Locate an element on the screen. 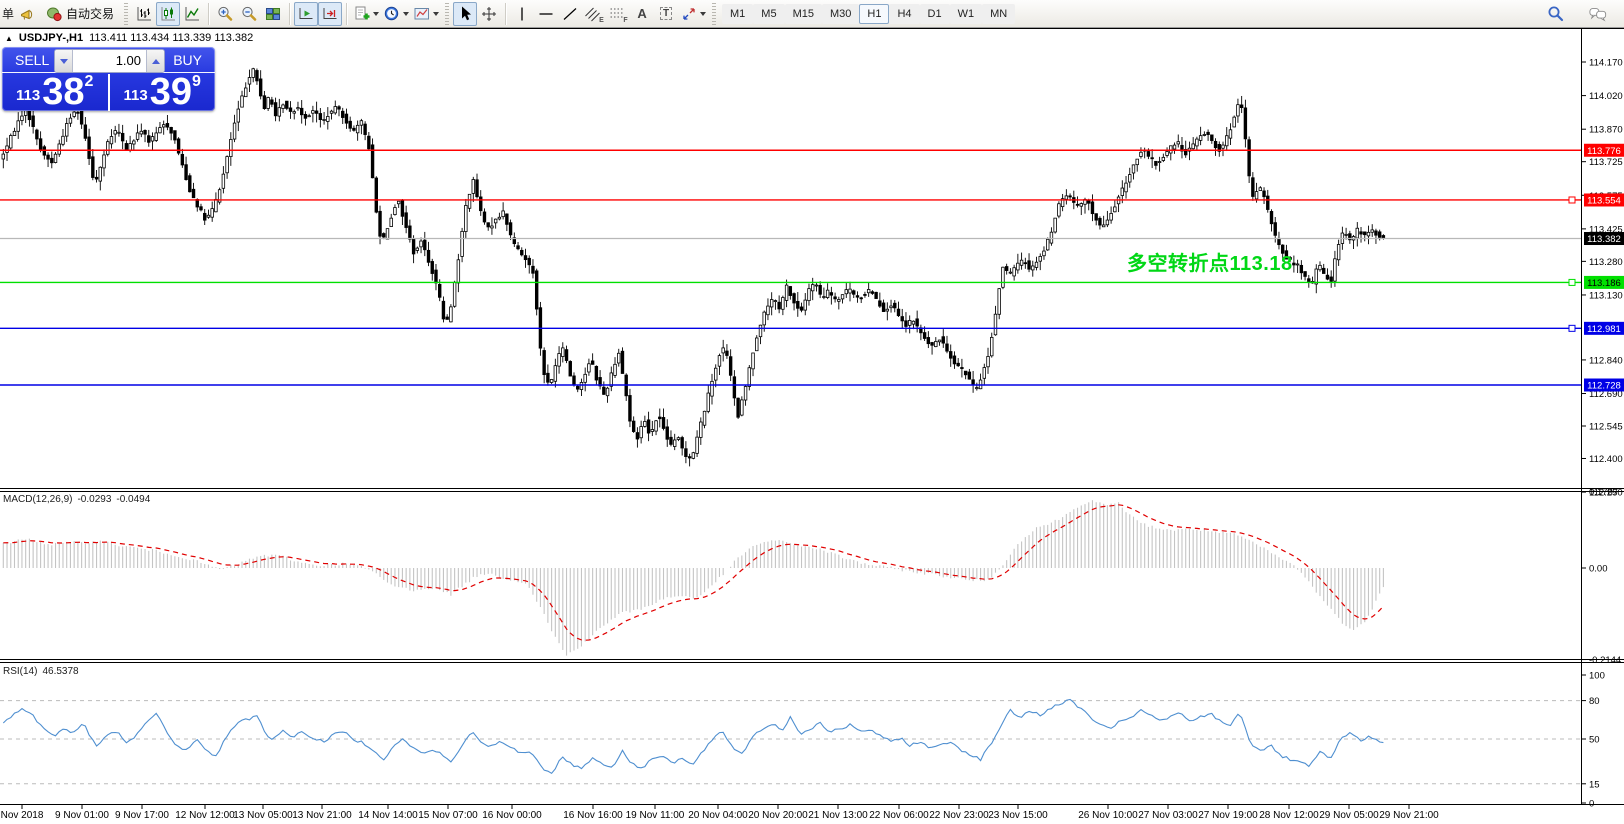 The width and height of the screenshot is (1624, 824). svg-text: 12 Nov 12:00 is located at coordinates (205, 815).